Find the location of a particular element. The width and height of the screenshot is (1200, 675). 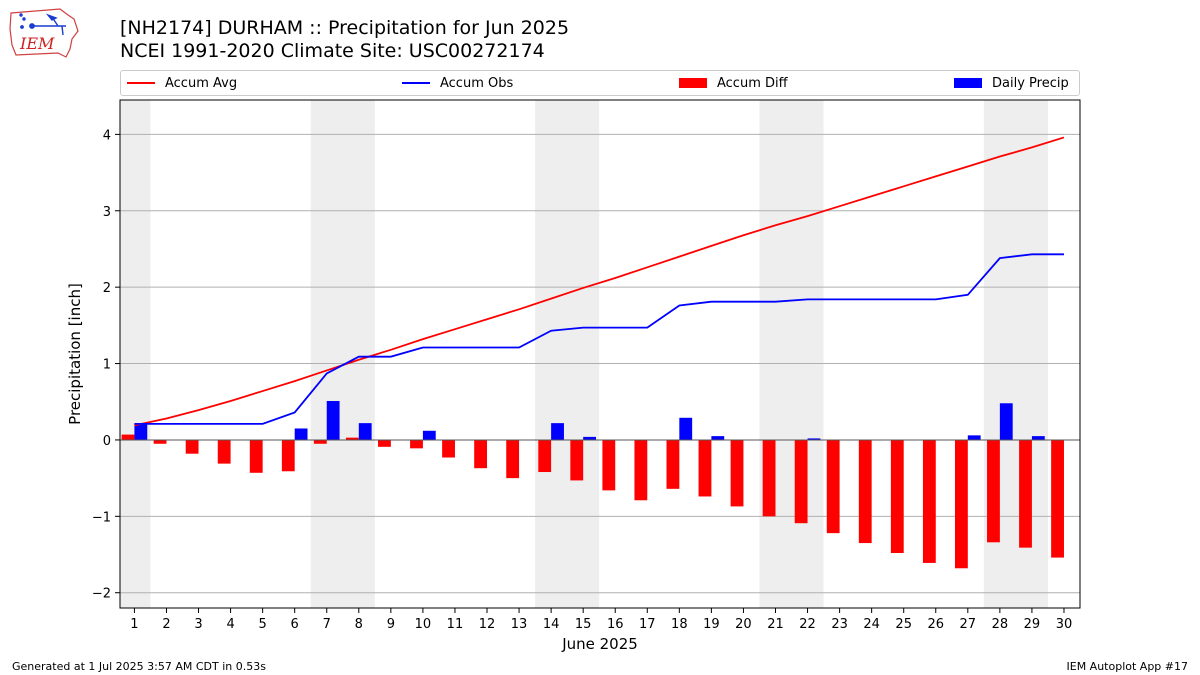

x-tick-label: 14 is located at coordinates (551, 624).